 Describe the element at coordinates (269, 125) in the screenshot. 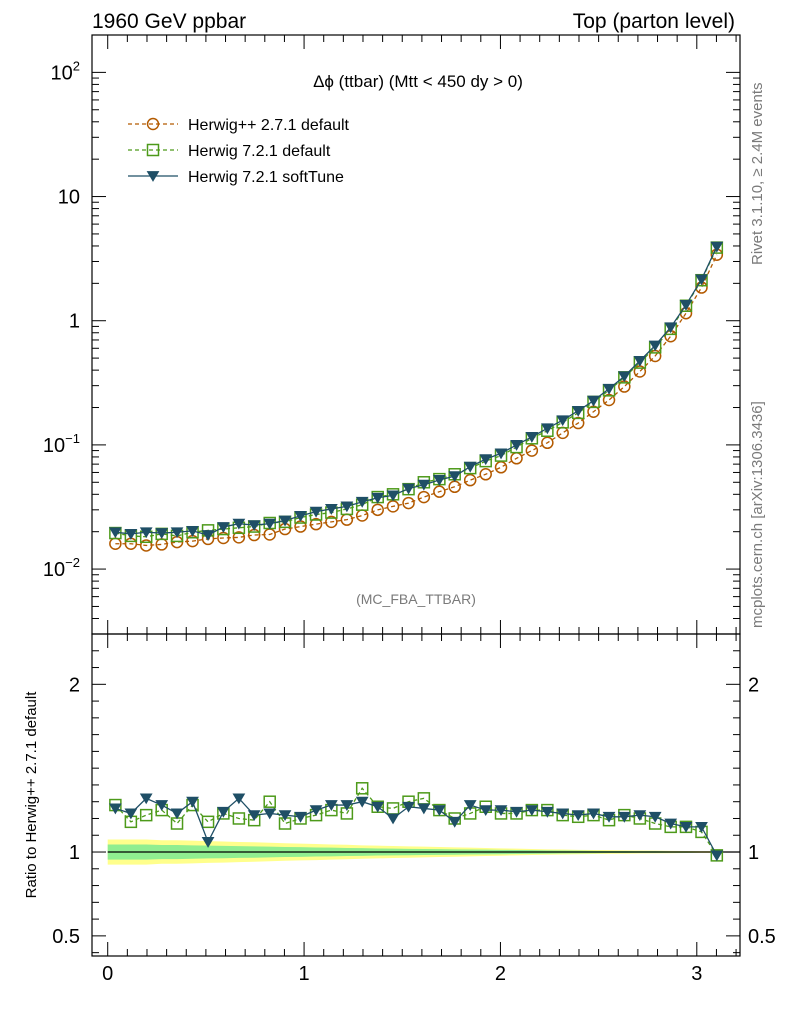

I see `legend-label: Herwig++ 2.7.1 default` at that location.